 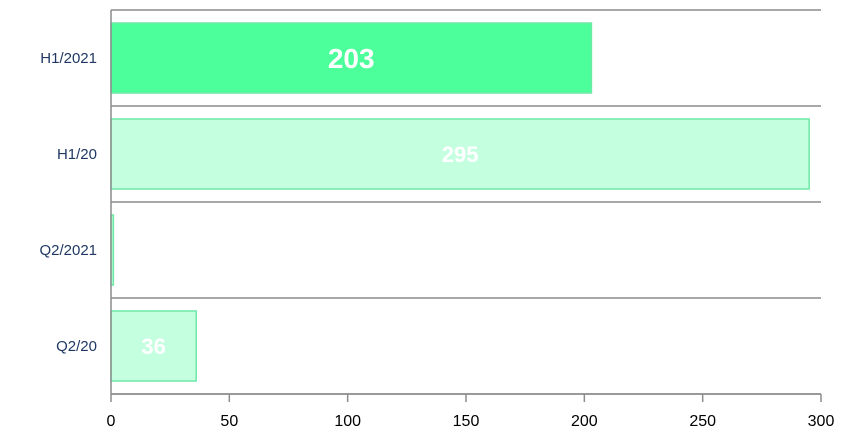 I want to click on x-axis-ticks: 0 50 100 150 200 250 300, so click(x=471, y=412).